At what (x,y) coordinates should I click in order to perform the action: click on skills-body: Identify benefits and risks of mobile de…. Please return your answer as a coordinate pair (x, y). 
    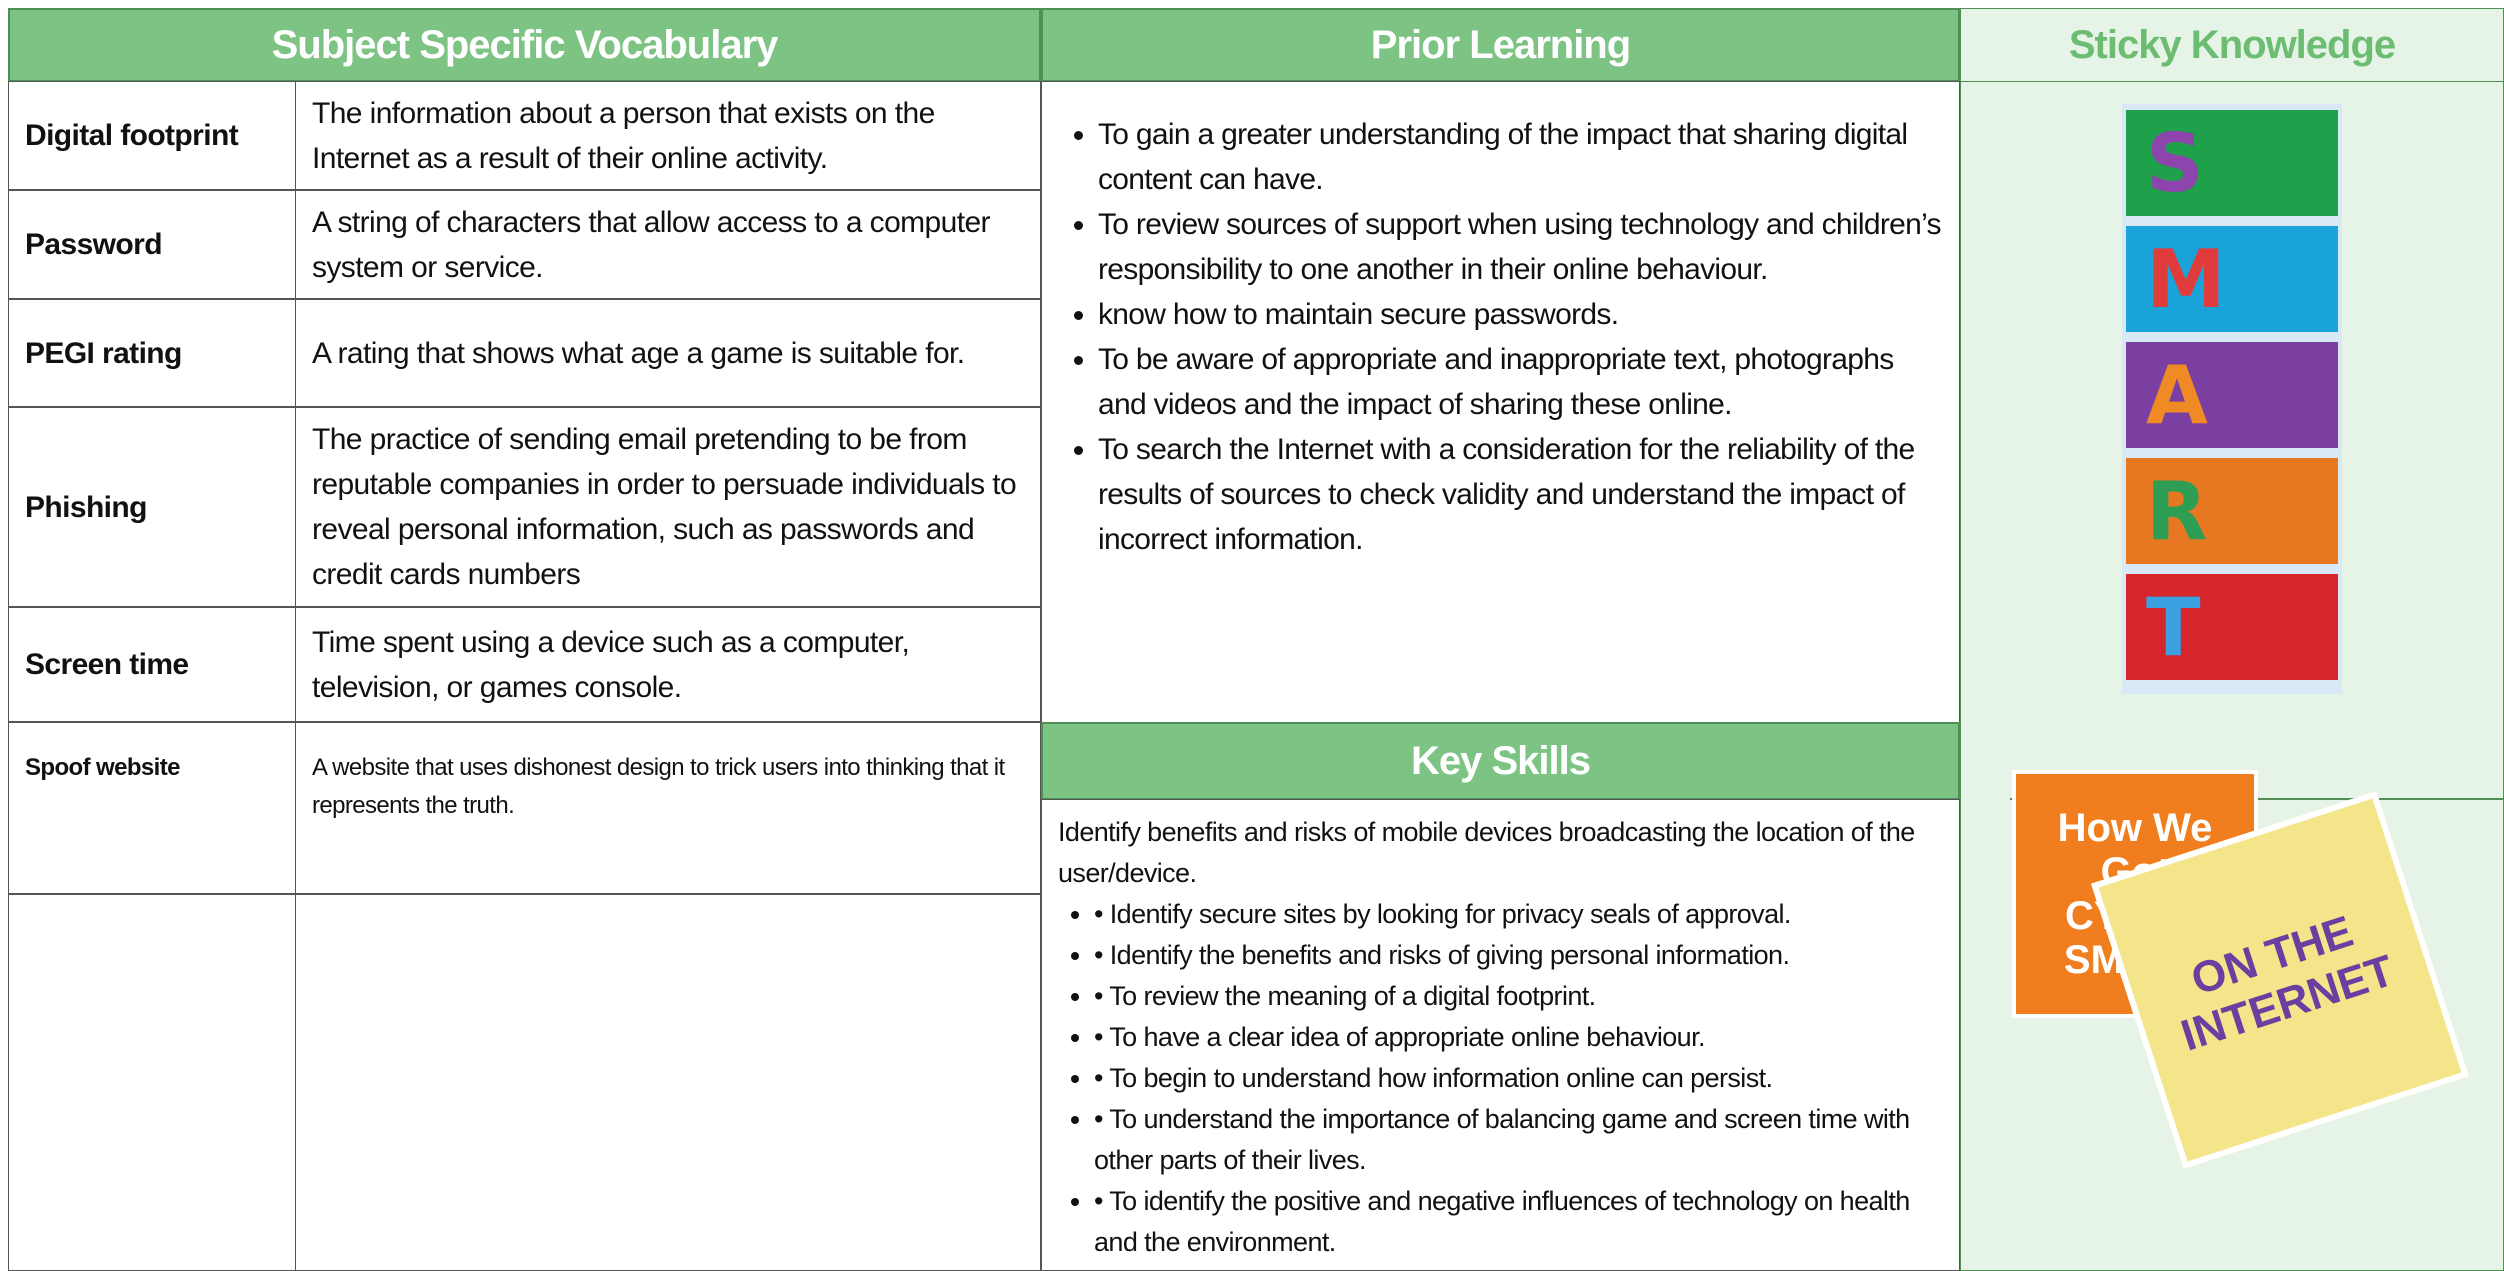
    Looking at the image, I should click on (1500, 1035).